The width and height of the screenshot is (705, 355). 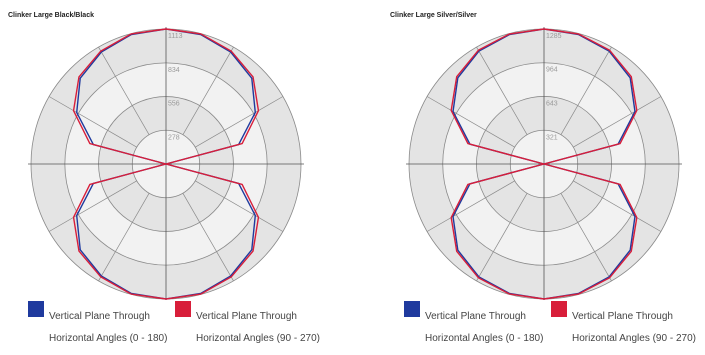 What do you see at coordinates (552, 103) in the screenshot?
I see `ring-label: 643` at bounding box center [552, 103].